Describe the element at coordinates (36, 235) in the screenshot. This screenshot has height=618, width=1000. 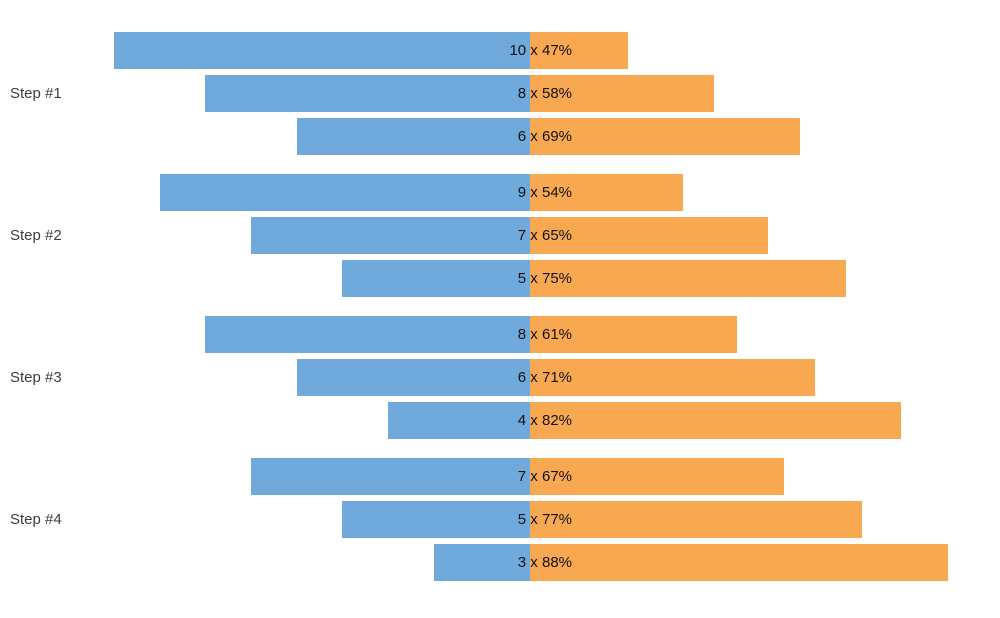
I see `group-label: Step #2` at that location.